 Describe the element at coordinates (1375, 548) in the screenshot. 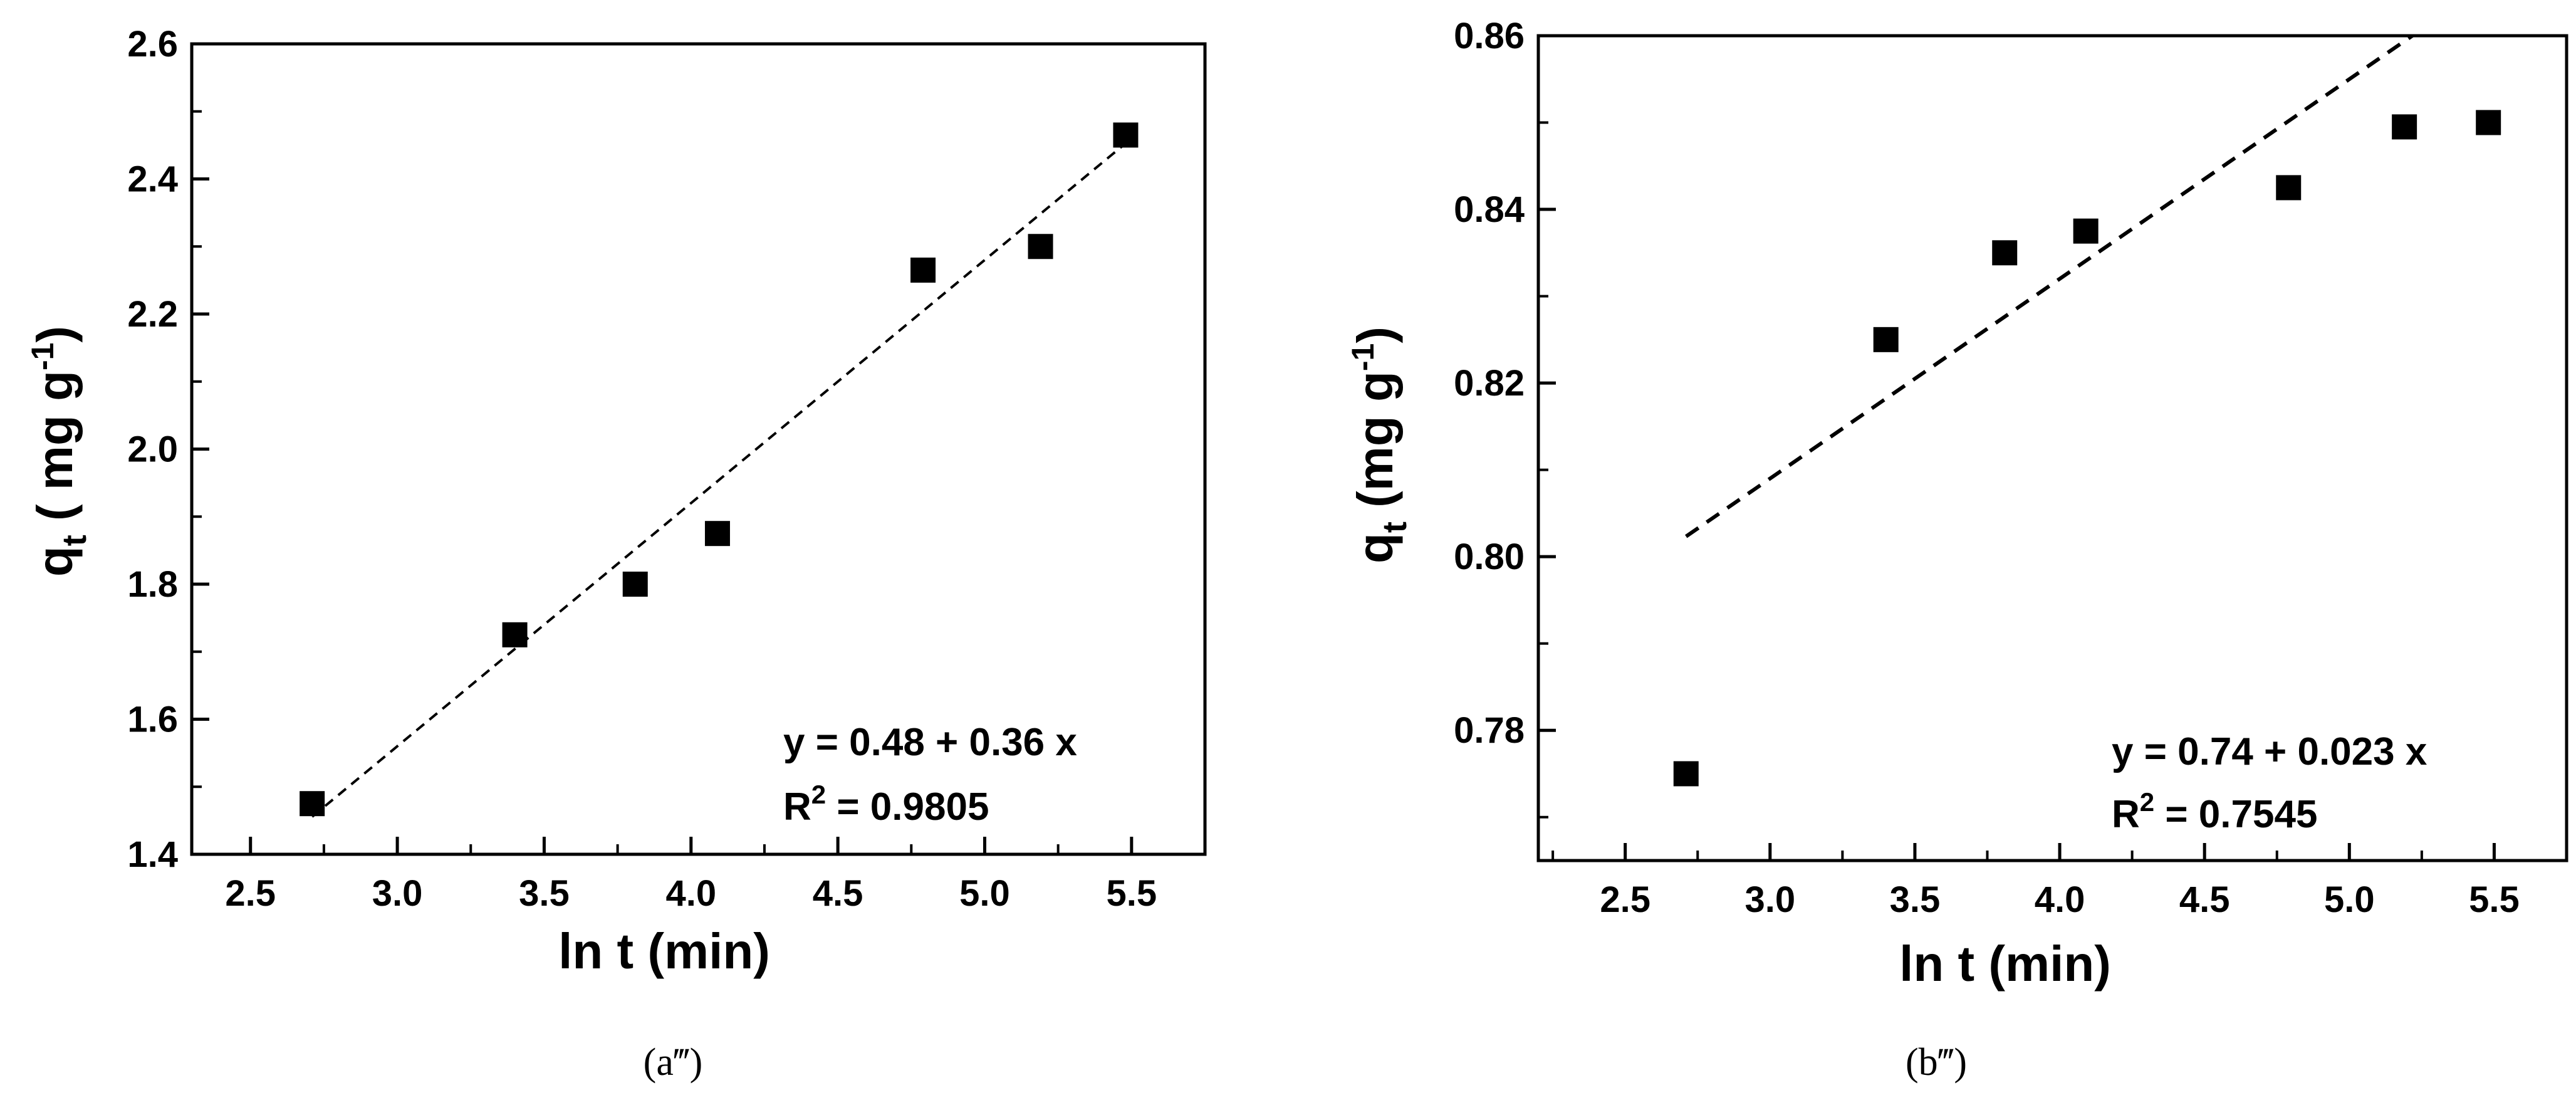

I see `y-axis-title-main-b: q` at that location.